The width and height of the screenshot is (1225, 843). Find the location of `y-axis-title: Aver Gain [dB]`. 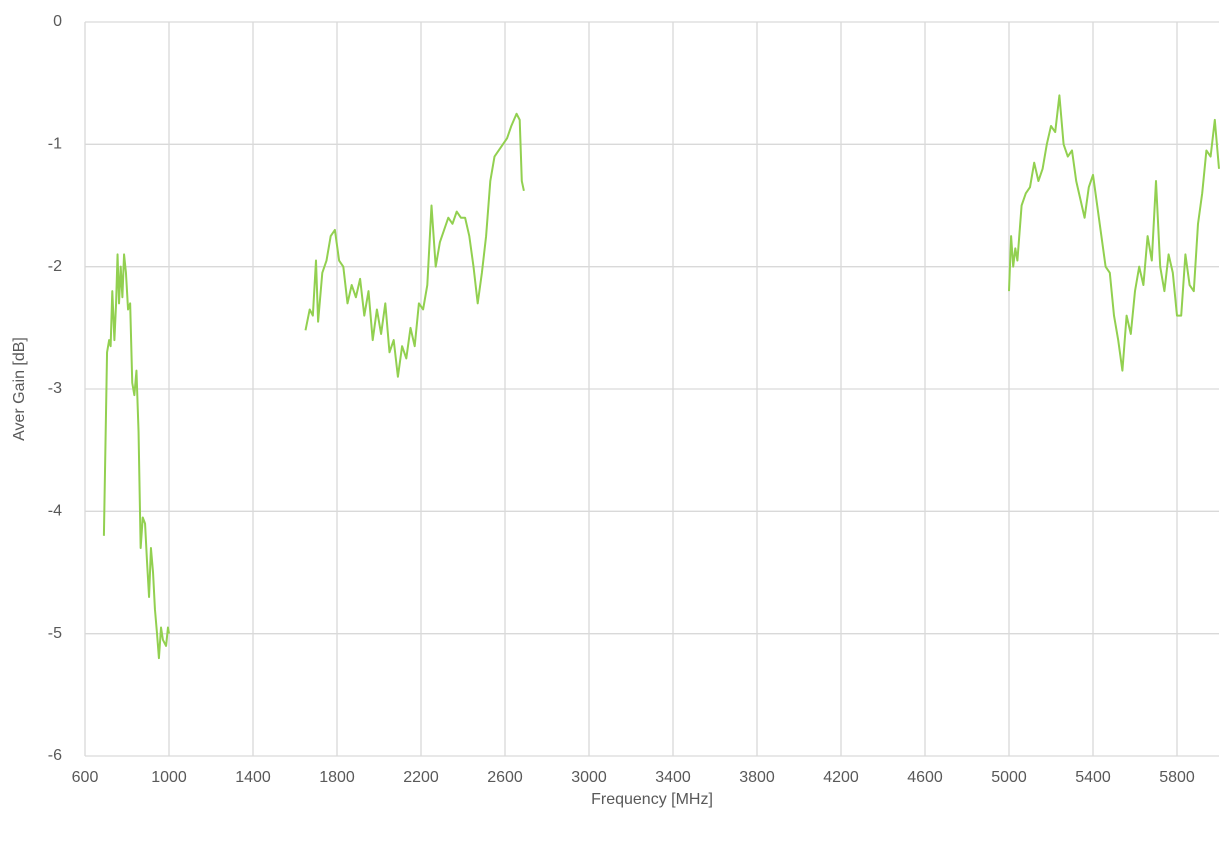

y-axis-title: Aver Gain [dB] is located at coordinates (19, 389).